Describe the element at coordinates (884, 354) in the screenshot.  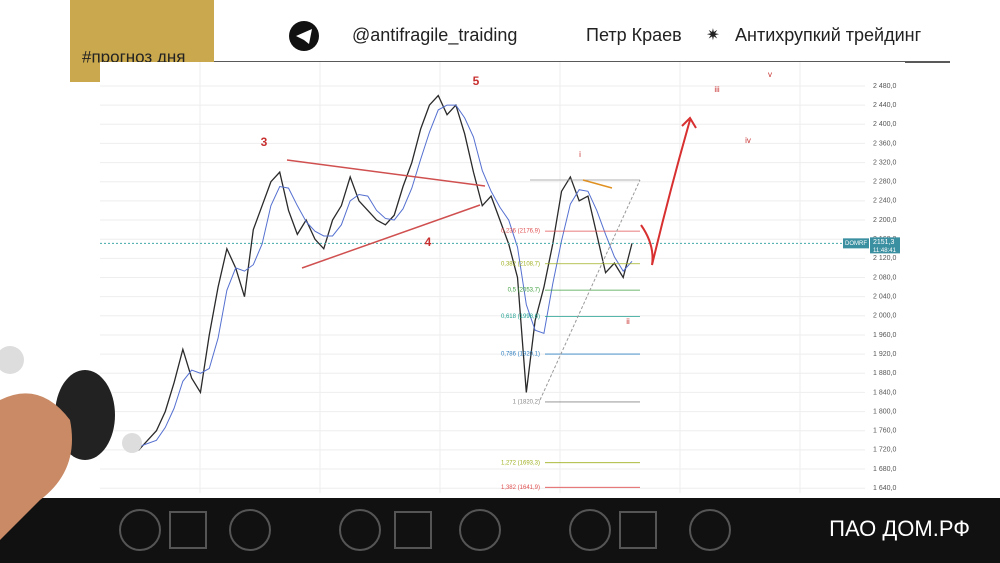
I see `y-tick-label: 1 920,0` at that location.